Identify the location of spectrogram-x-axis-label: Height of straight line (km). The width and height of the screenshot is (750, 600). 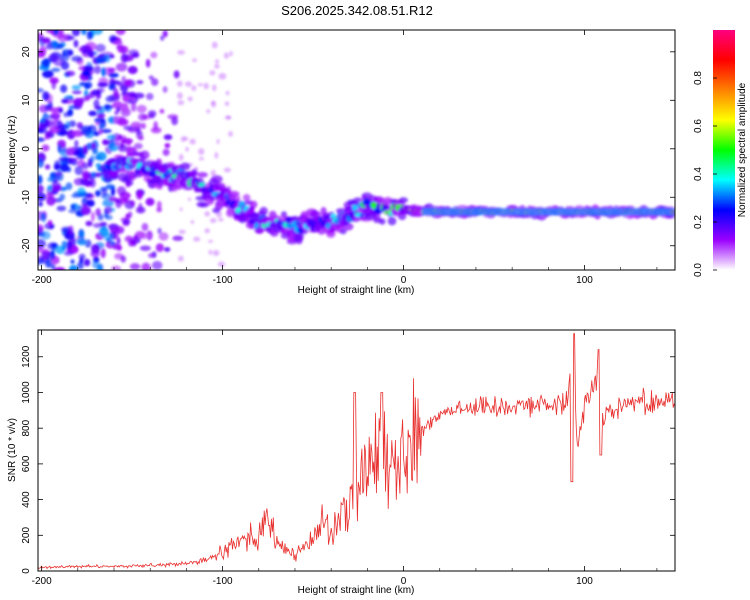
(356, 290).